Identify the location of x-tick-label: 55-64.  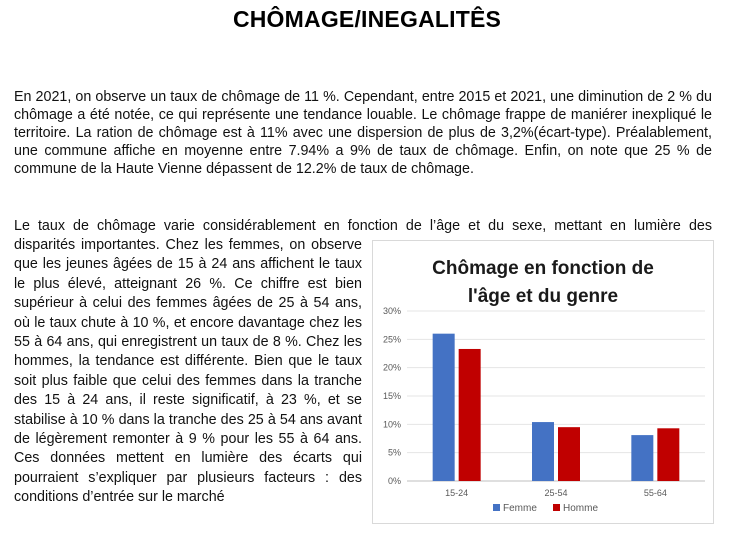
(655, 493).